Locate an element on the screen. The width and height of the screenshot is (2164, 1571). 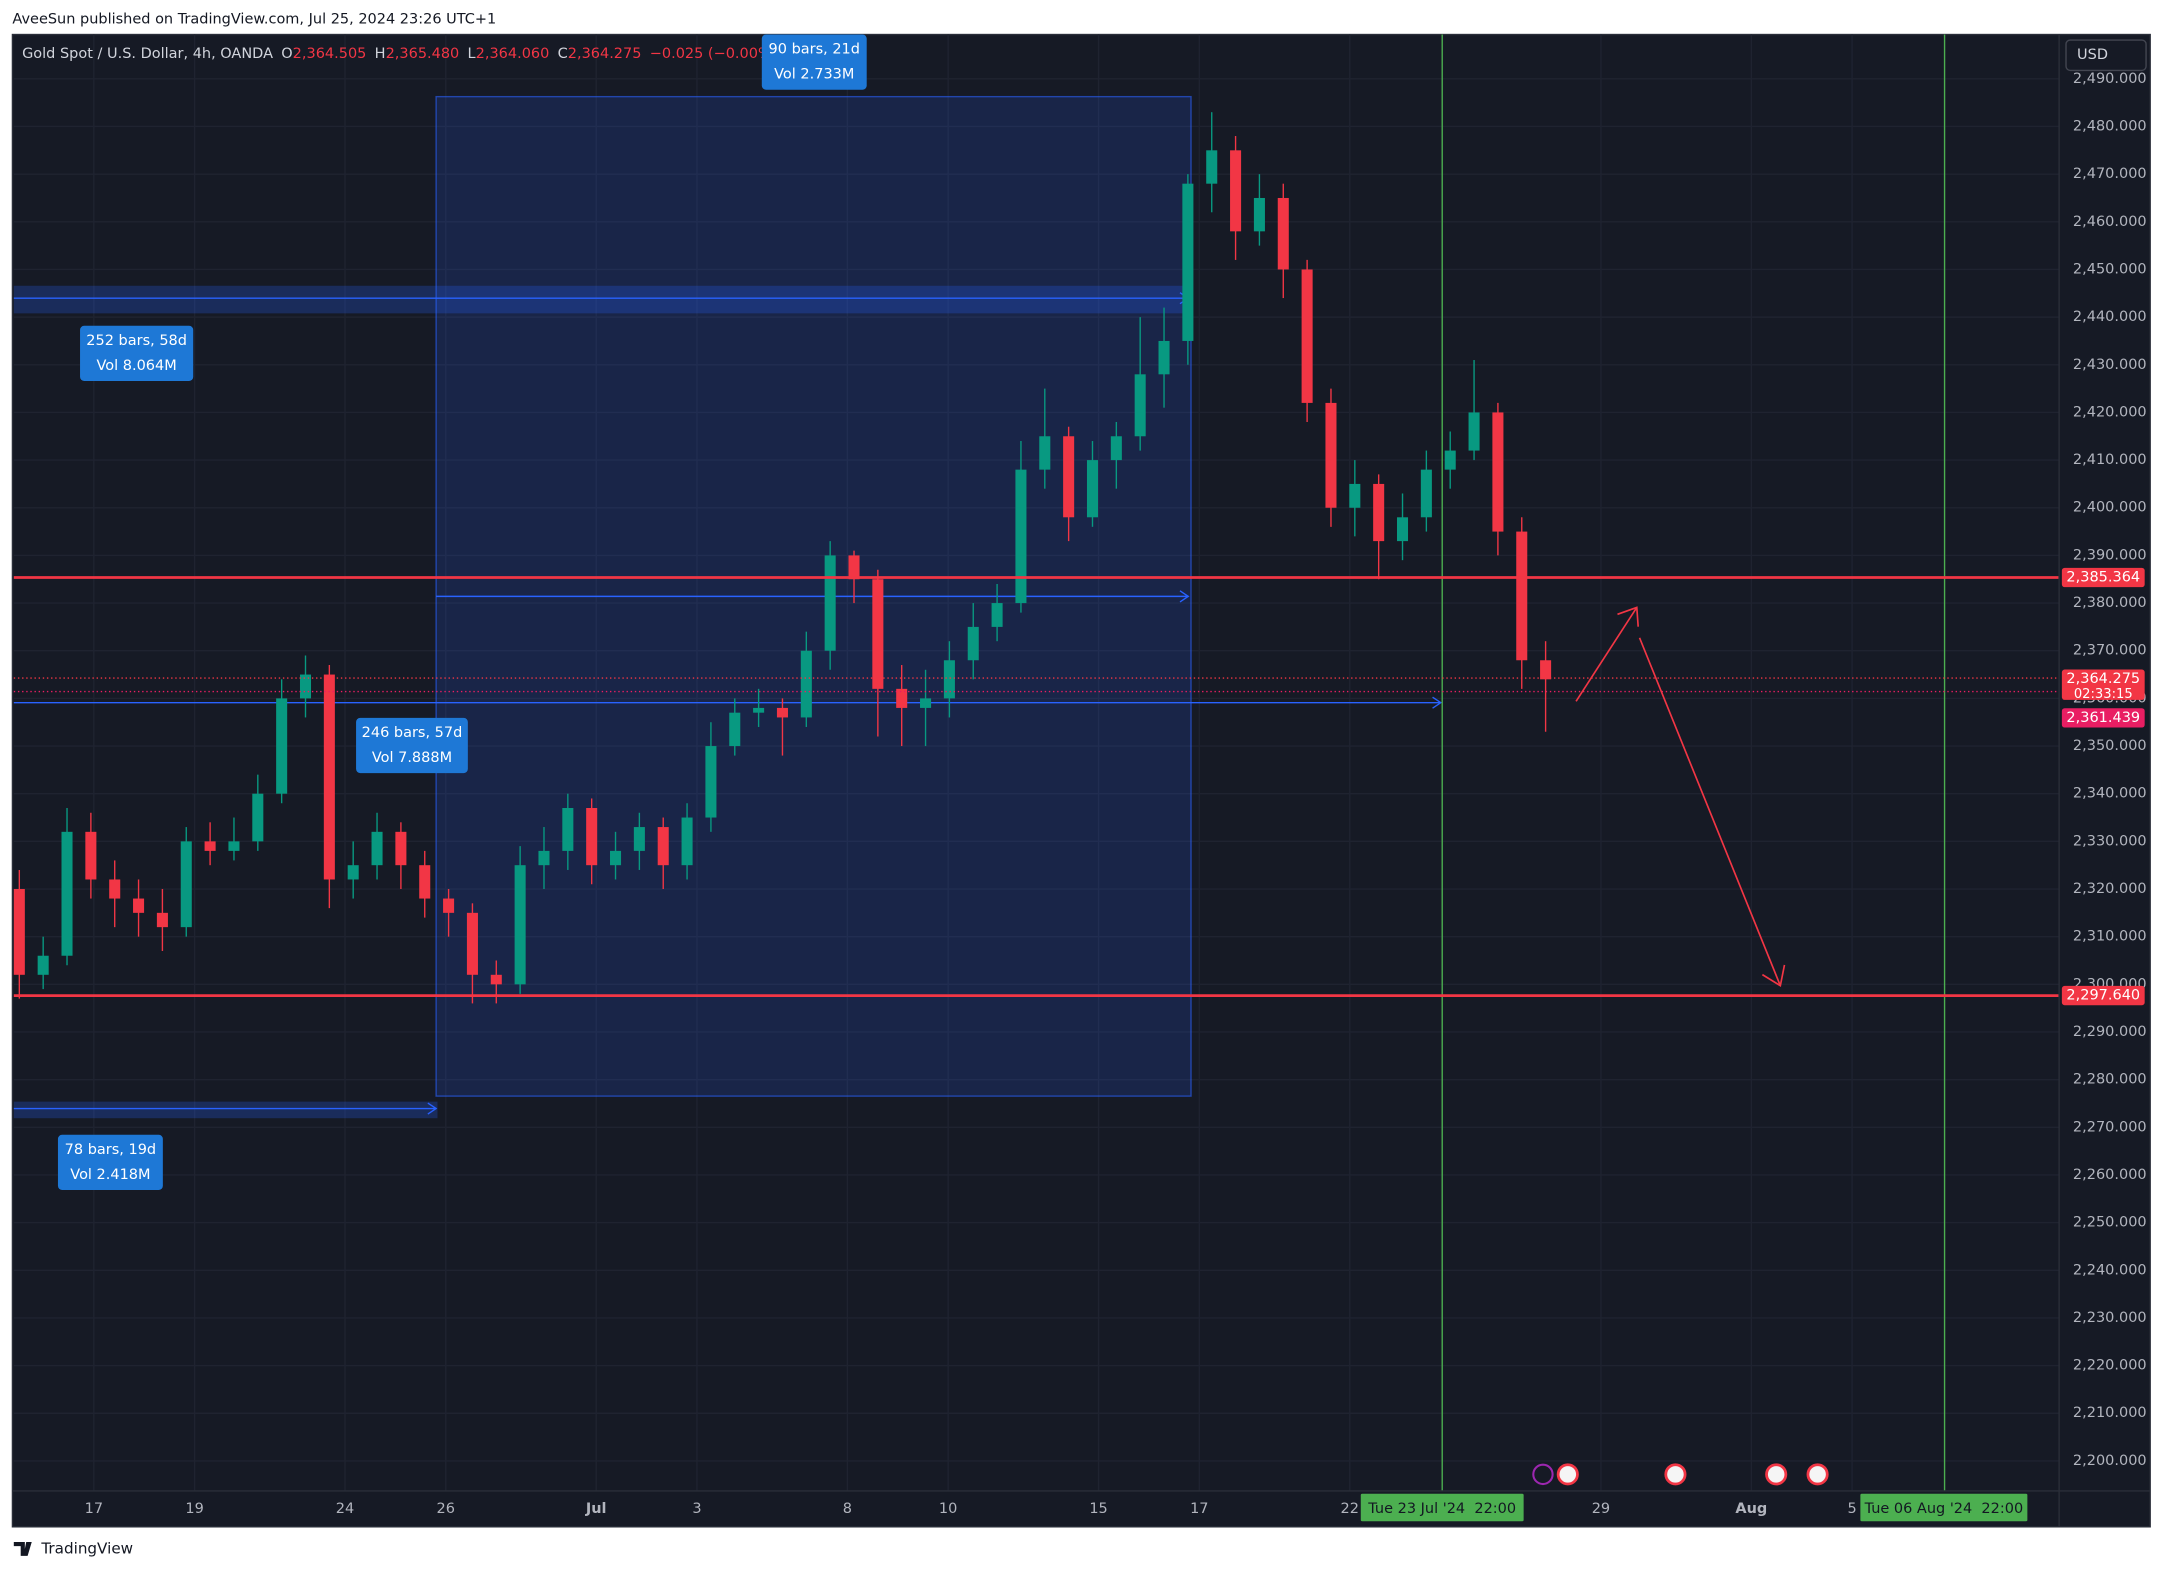
ohlc-value: 2,364.275 is located at coordinates (605, 54).